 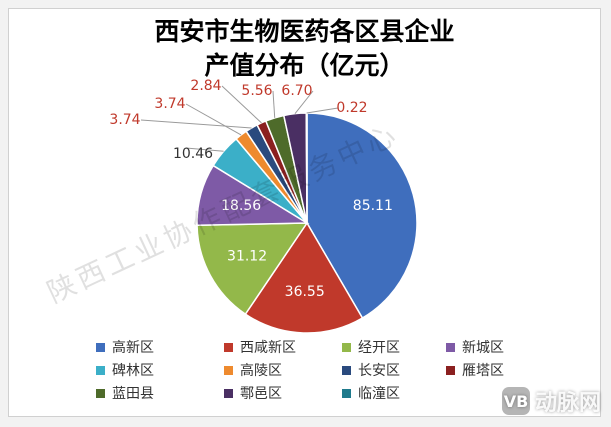 I want to click on legend-label-6: 高陵区, so click(x=261, y=371).